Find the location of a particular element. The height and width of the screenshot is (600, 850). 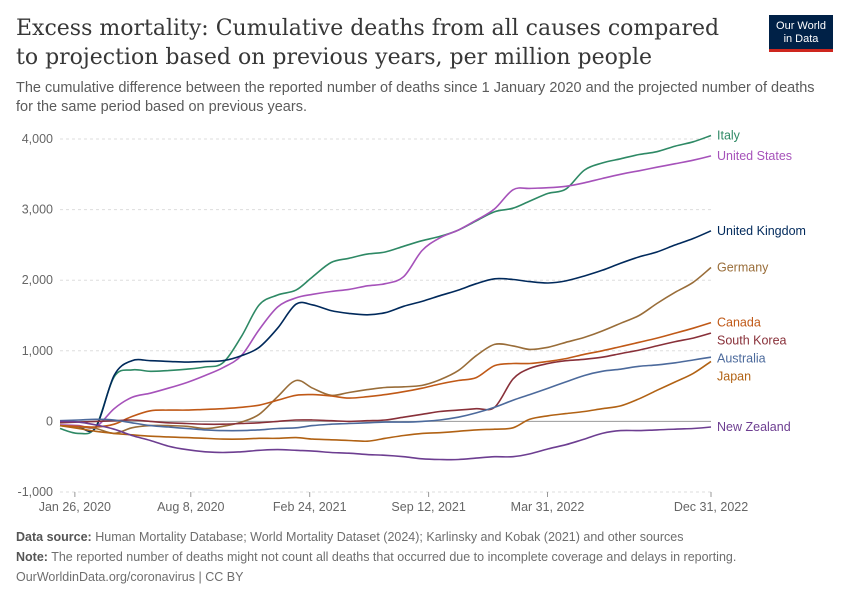

series-line-canada is located at coordinates (385, 374).